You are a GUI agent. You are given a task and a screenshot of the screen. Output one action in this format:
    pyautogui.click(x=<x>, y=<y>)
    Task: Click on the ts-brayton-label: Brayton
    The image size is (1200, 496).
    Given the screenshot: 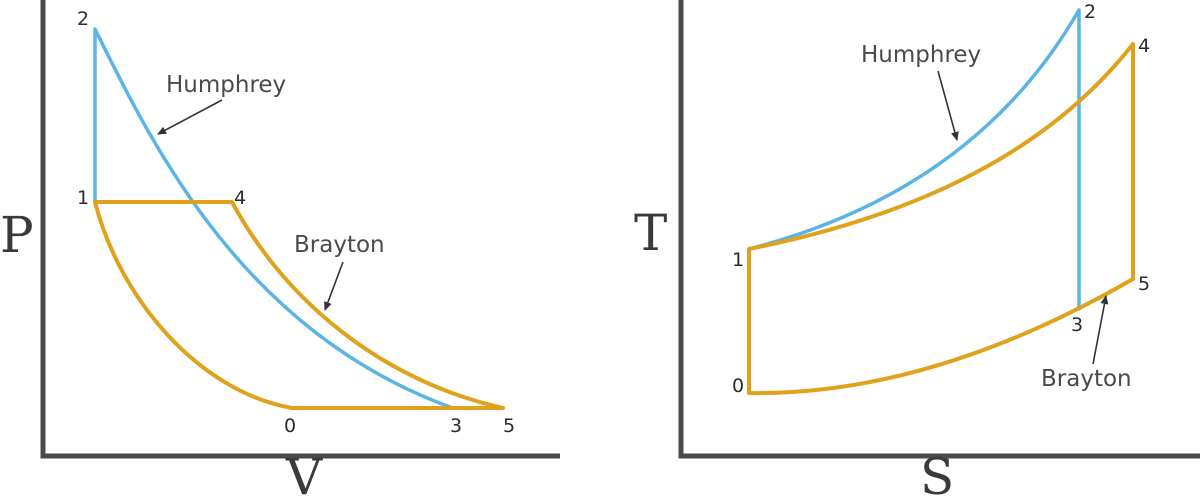 What is the action you would take?
    pyautogui.click(x=1086, y=379)
    